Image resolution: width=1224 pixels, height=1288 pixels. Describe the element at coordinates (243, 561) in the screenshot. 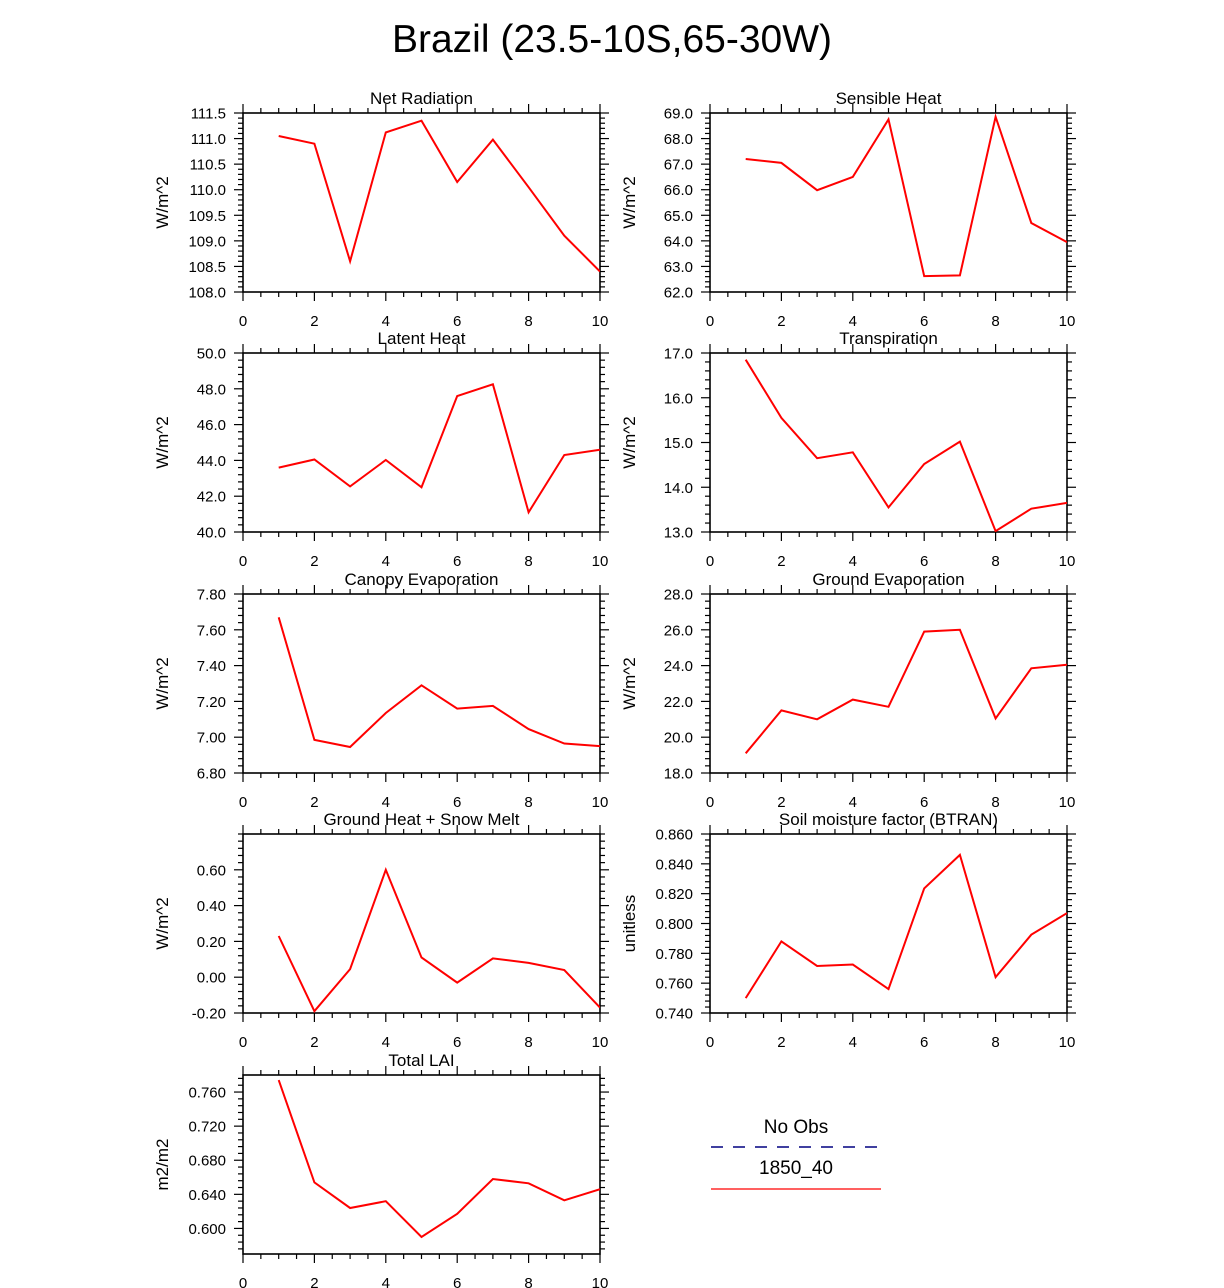

I see `panel-latent-heat-xtick-label: 0` at that location.